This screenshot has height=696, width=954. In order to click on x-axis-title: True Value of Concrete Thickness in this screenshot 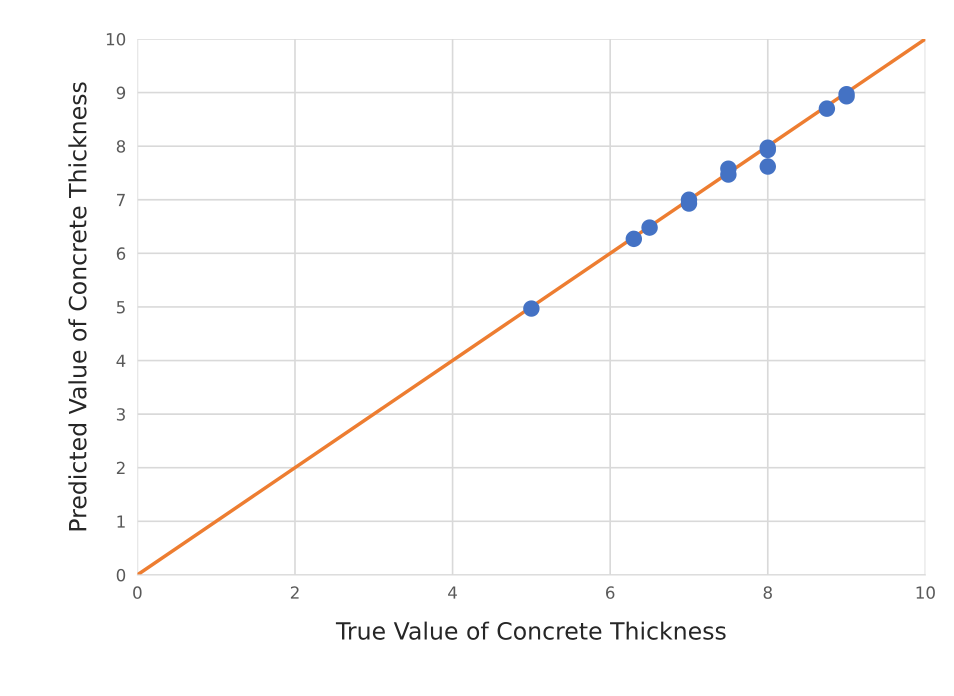, I will do `click(531, 631)`.